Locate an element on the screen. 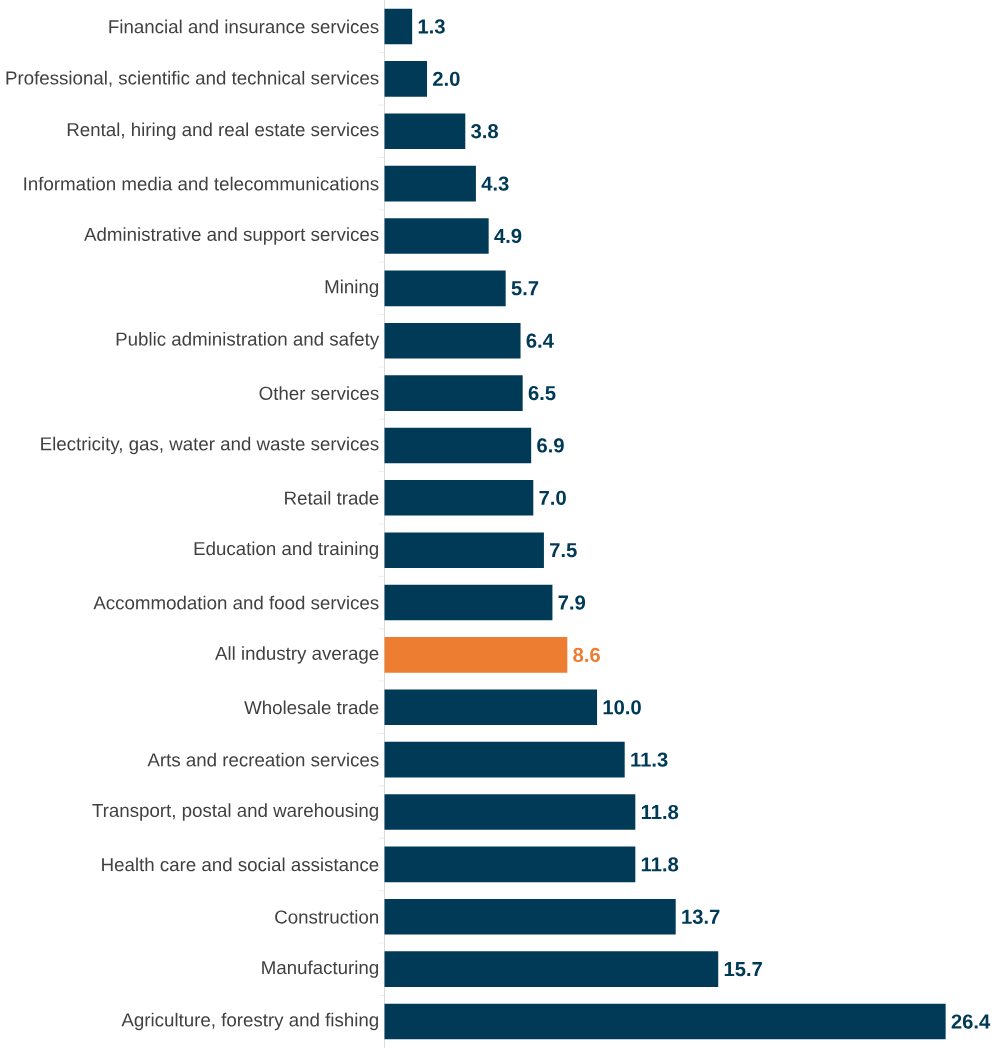 The width and height of the screenshot is (995, 1048). y-tick-label: Rental, hiring and real estate services is located at coordinates (223, 131).